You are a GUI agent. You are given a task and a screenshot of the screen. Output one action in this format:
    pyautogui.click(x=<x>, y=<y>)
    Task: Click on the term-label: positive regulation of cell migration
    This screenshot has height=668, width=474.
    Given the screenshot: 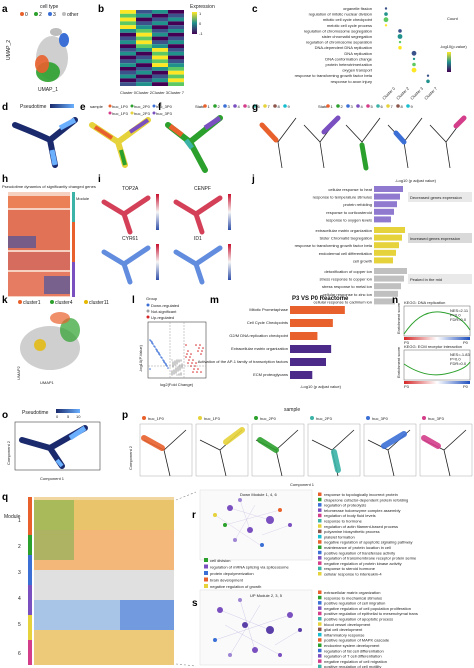 What is the action you would take?
    pyautogui.click(x=354, y=603)
    